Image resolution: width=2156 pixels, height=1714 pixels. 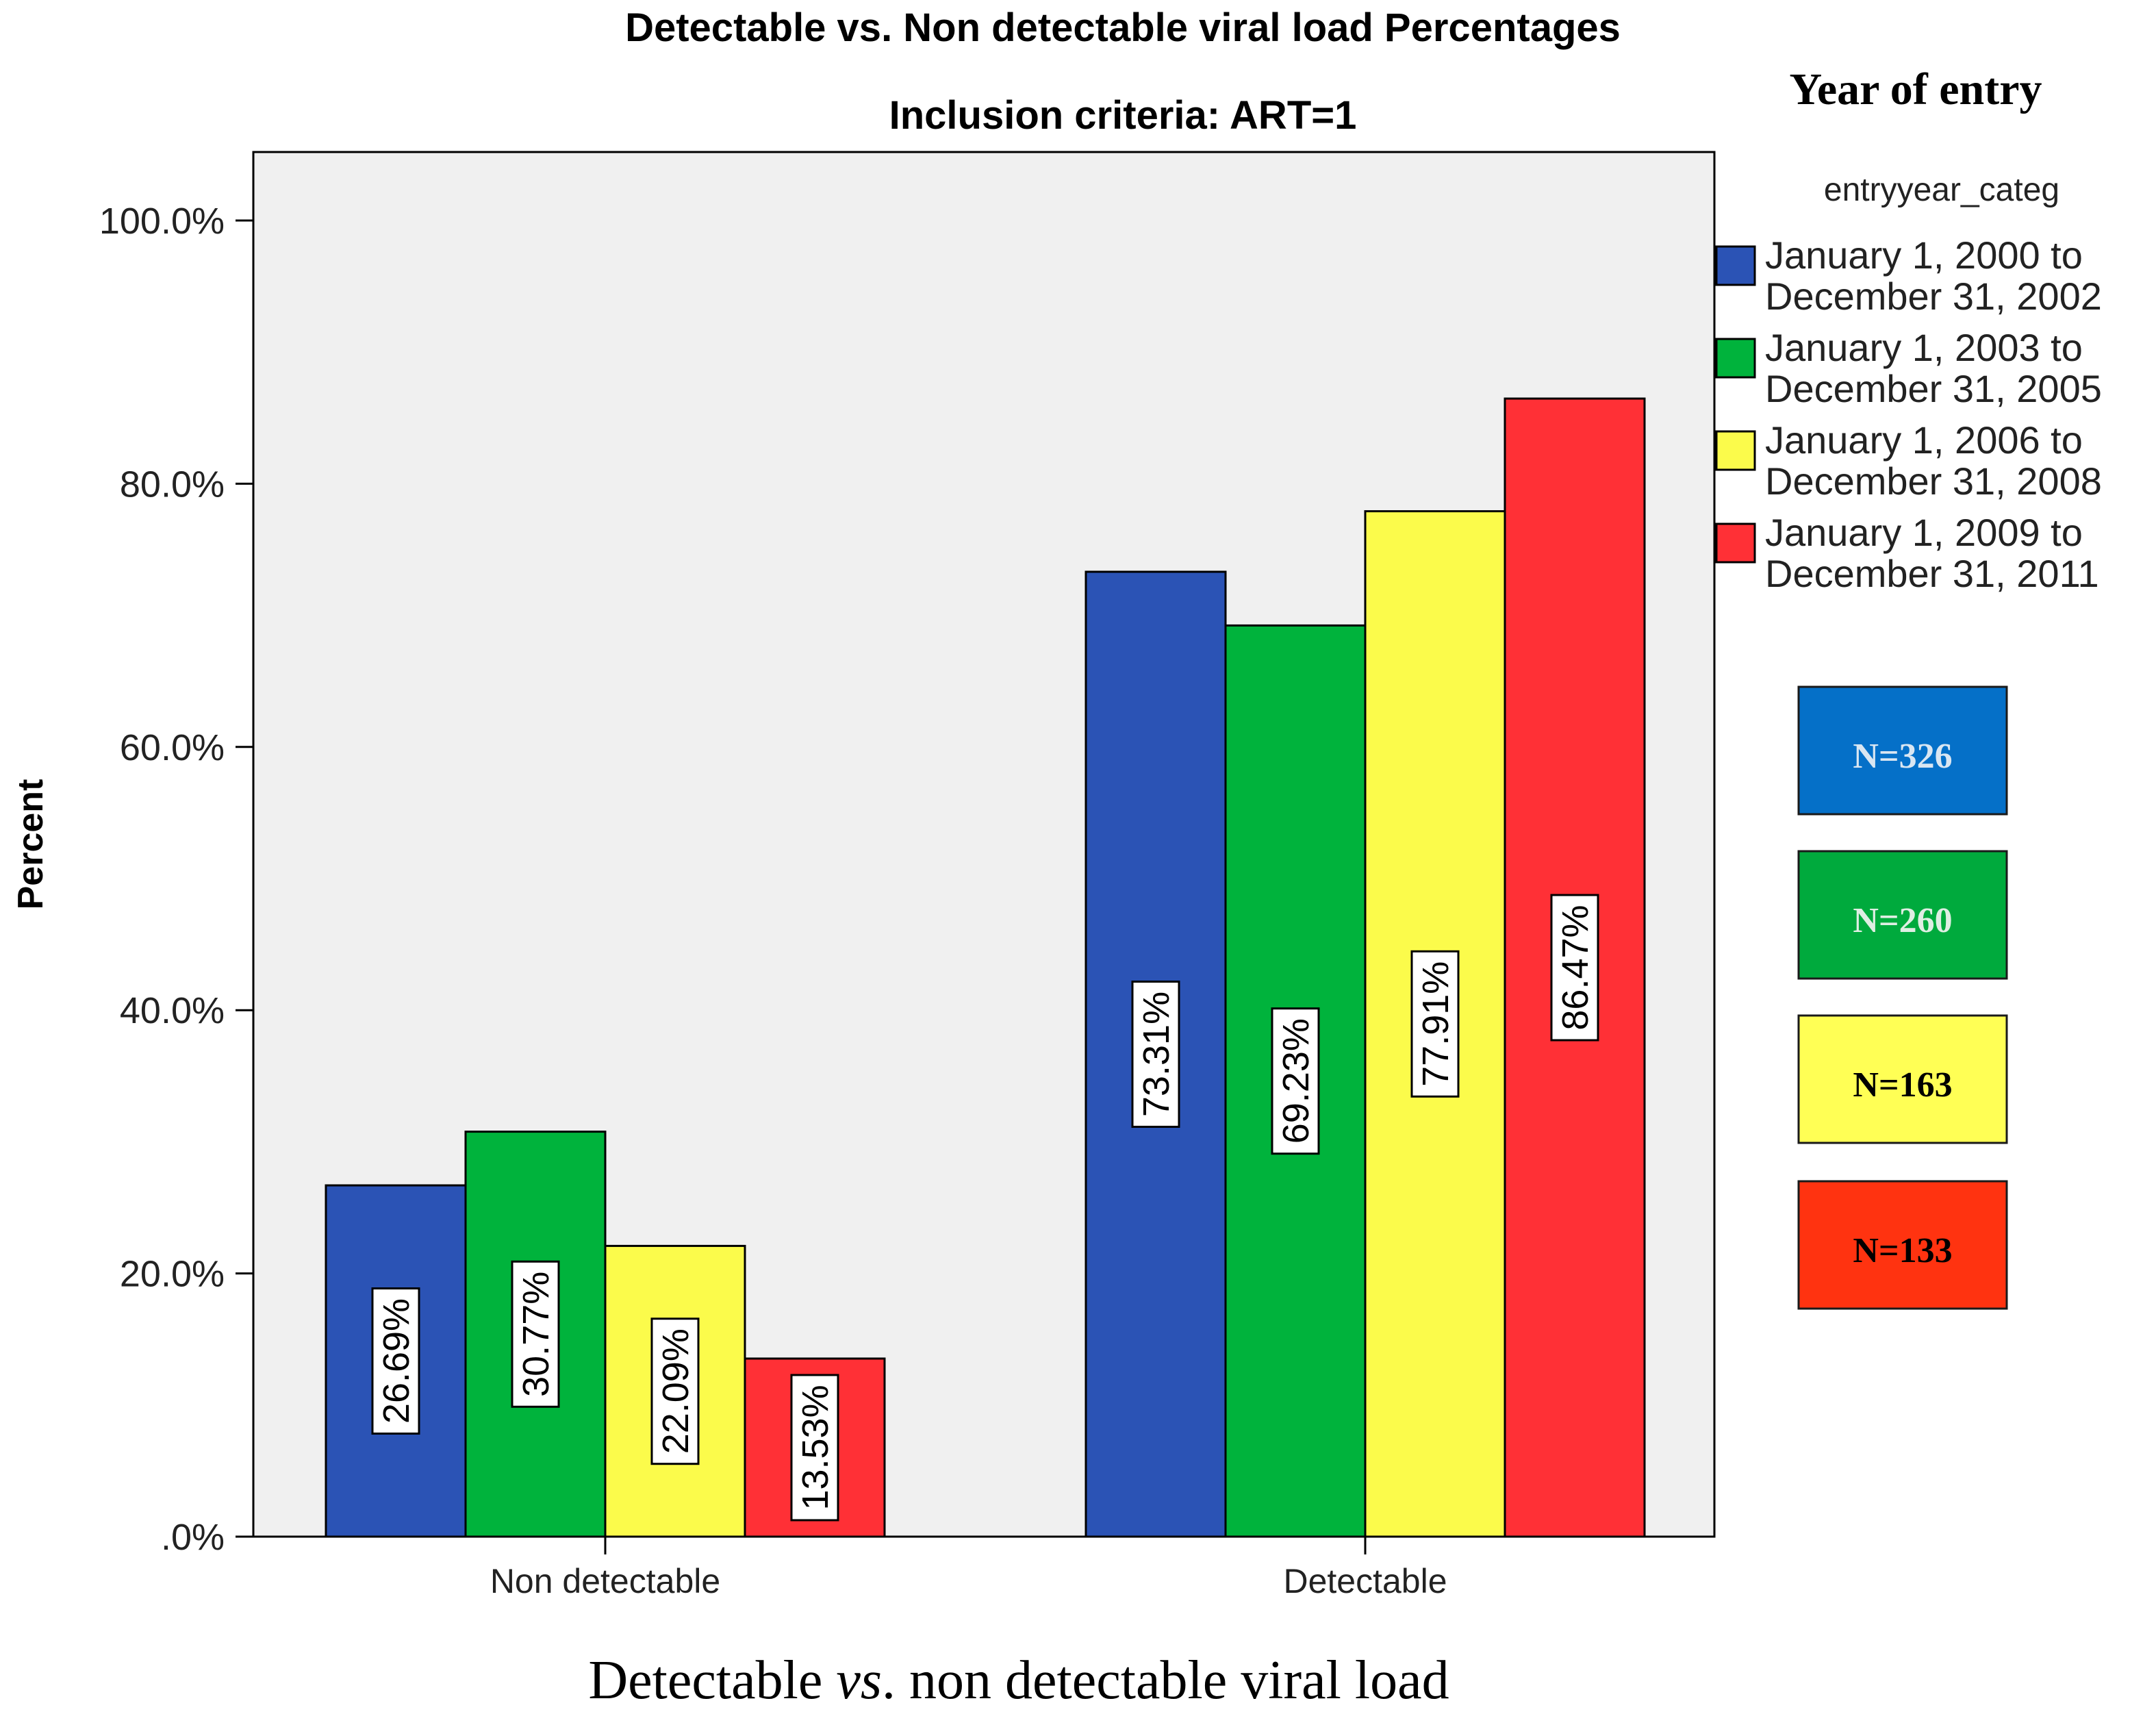 What do you see at coordinates (1903, 997) in the screenshot?
I see `sample-size-boxes: N=326 N=260 N=163 N=133` at bounding box center [1903, 997].